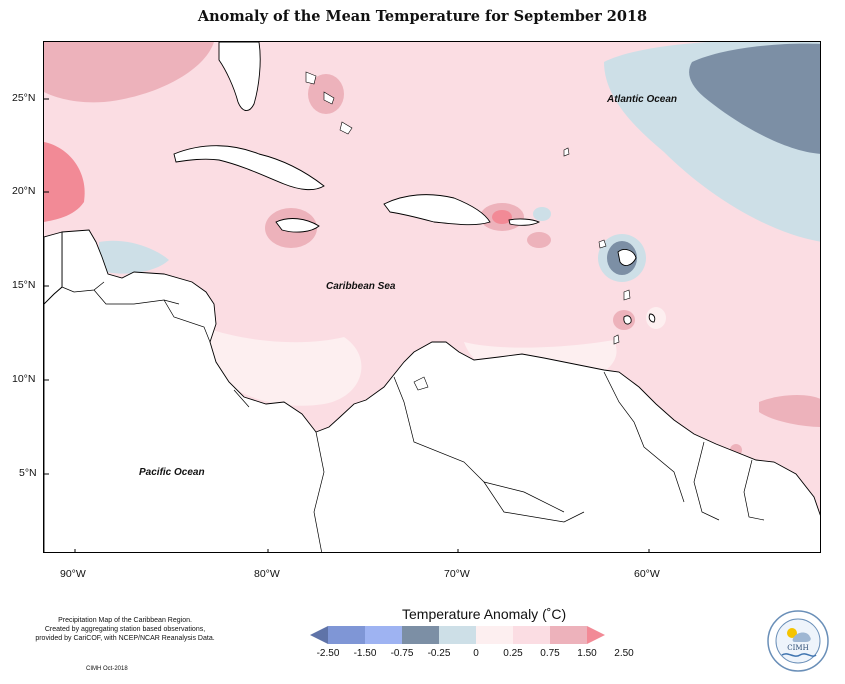 The image size is (845, 684). What do you see at coordinates (652, 318) in the screenshot?
I see `land-barbados` at bounding box center [652, 318].